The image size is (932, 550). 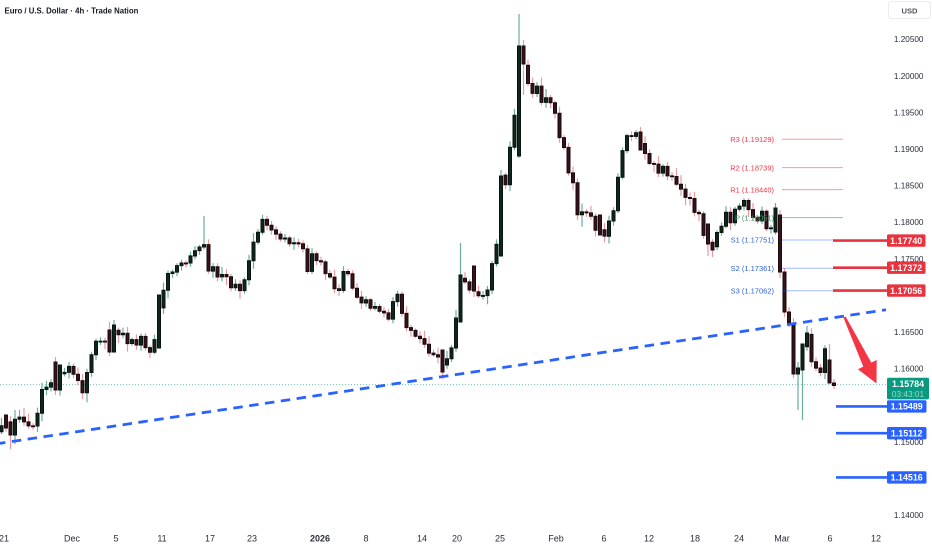 What do you see at coordinates (365, 539) in the screenshot?
I see `svg-text: 8` at bounding box center [365, 539].